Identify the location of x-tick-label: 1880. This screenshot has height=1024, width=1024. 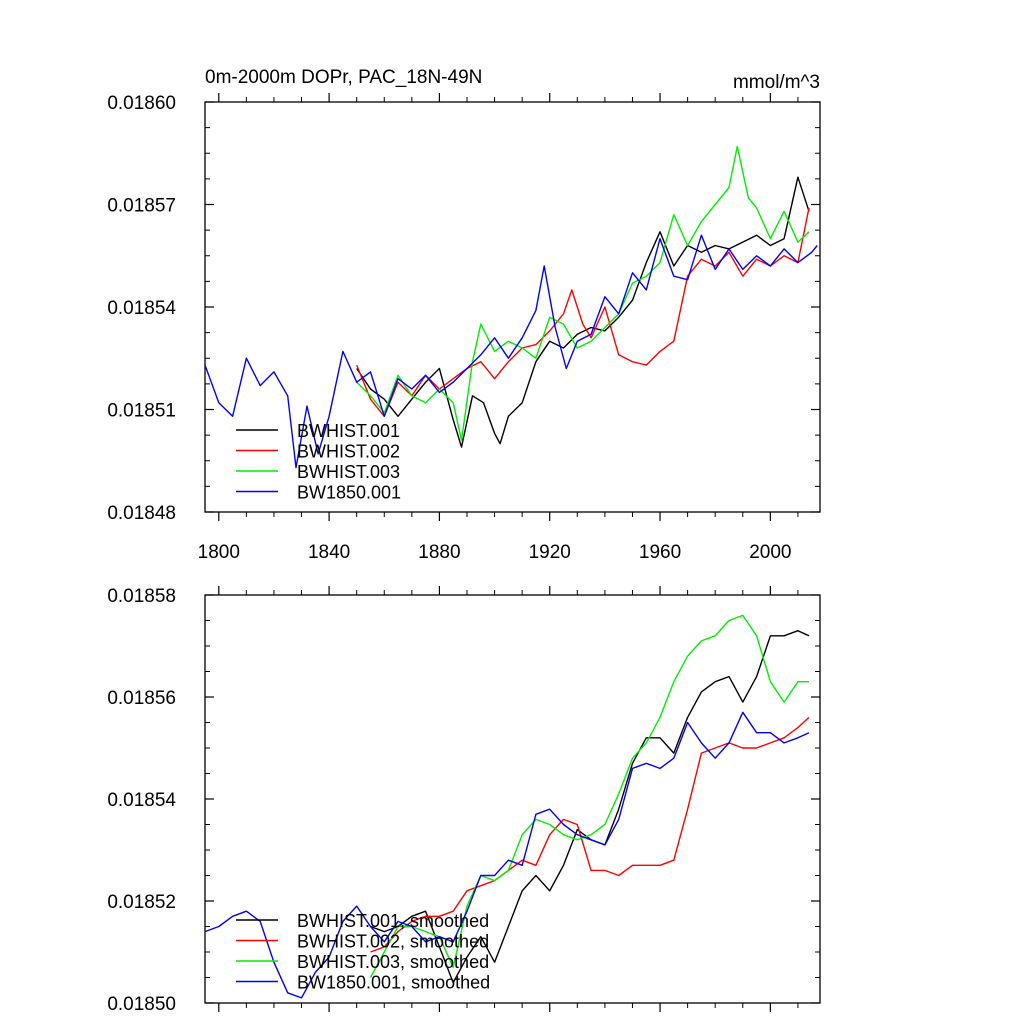
(439, 552).